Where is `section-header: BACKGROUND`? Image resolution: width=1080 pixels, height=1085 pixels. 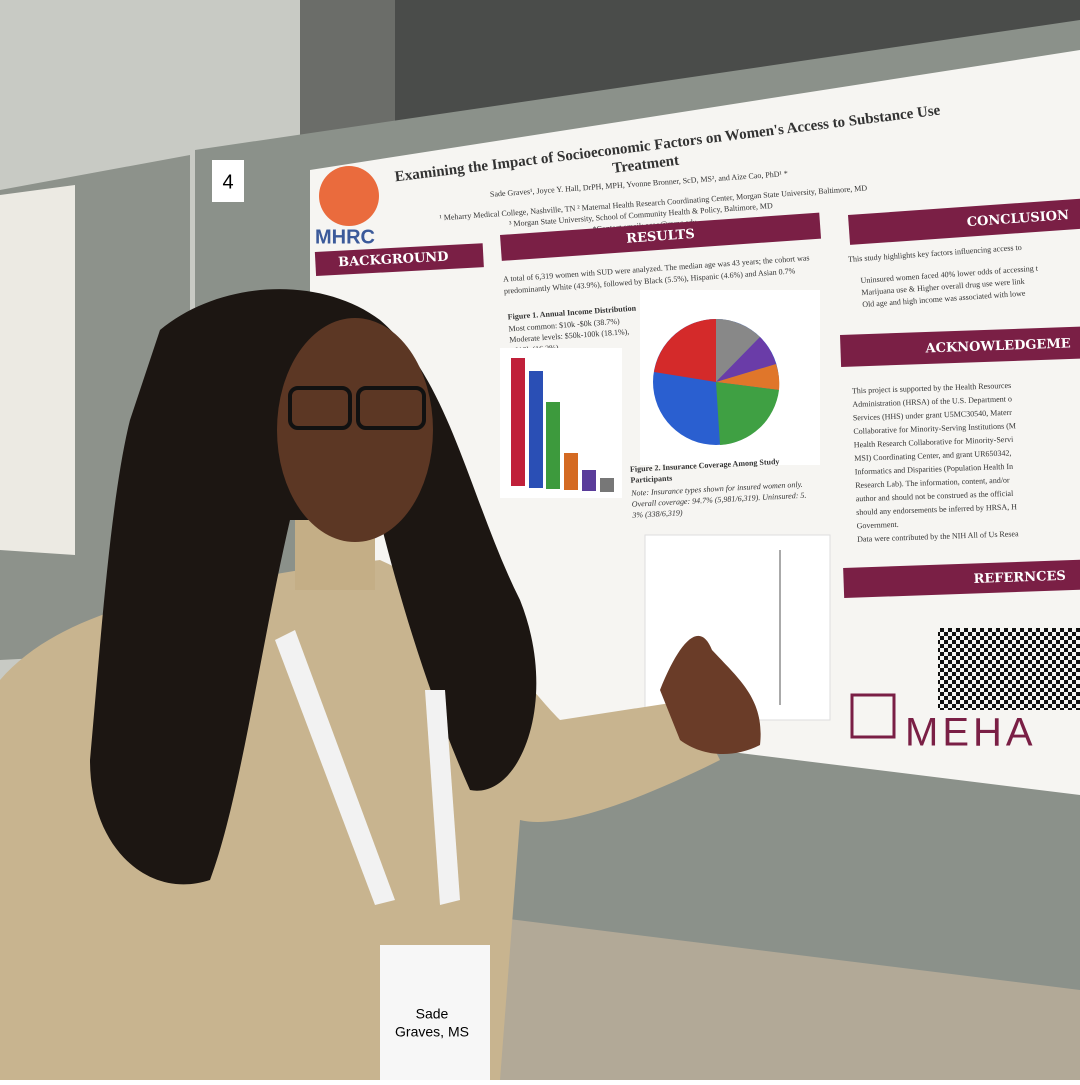 section-header: BACKGROUND is located at coordinates (393, 260).